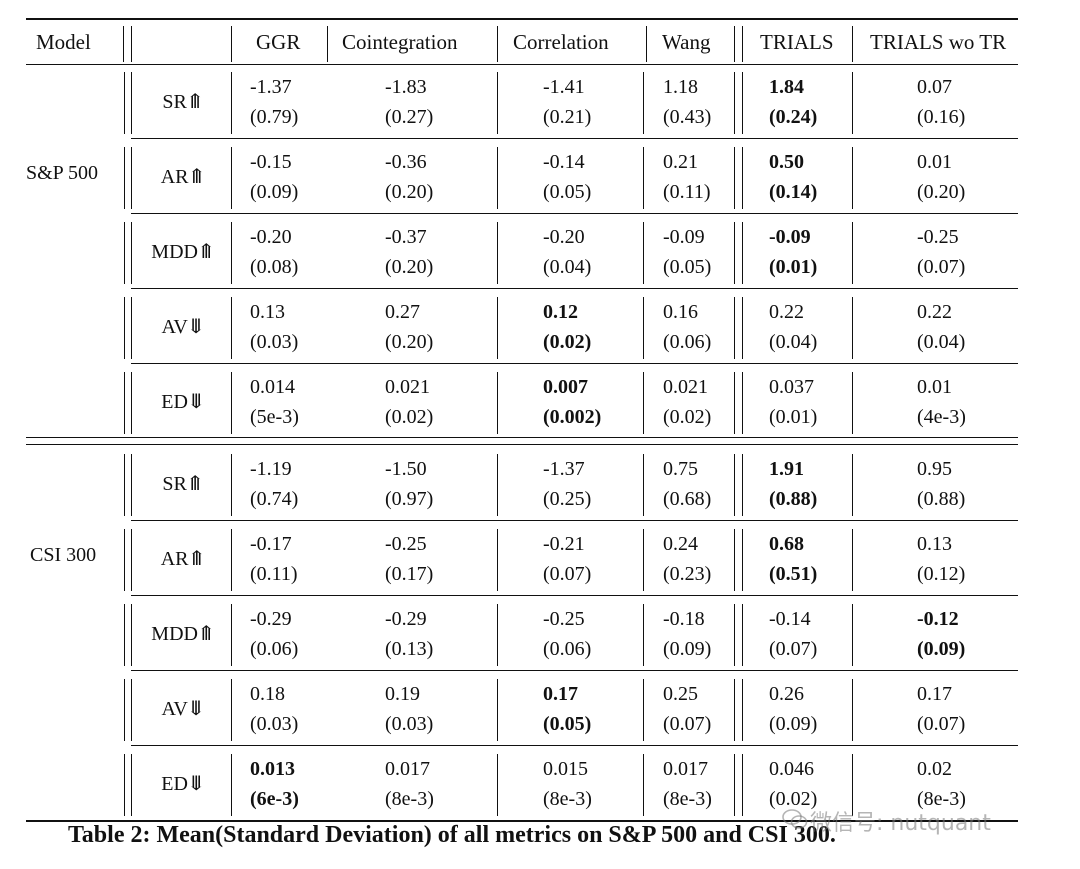  What do you see at coordinates (941, 574) in the screenshot?
I see `cell-std: (0.12)` at bounding box center [941, 574].